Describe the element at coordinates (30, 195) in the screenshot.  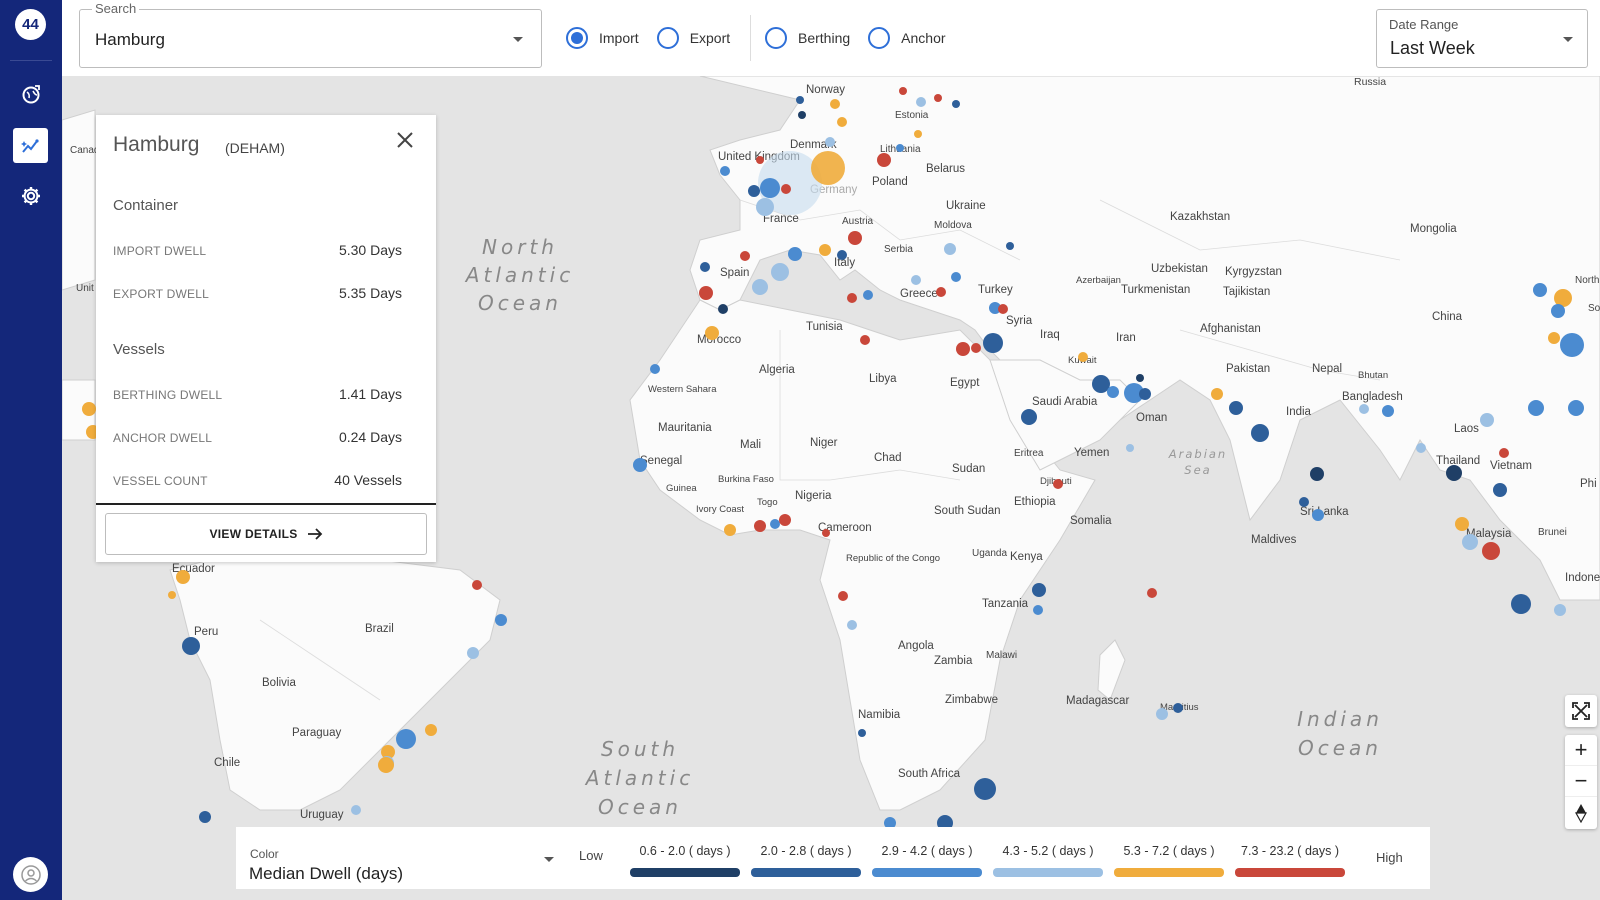
I see `sidebar-item-settings` at that location.